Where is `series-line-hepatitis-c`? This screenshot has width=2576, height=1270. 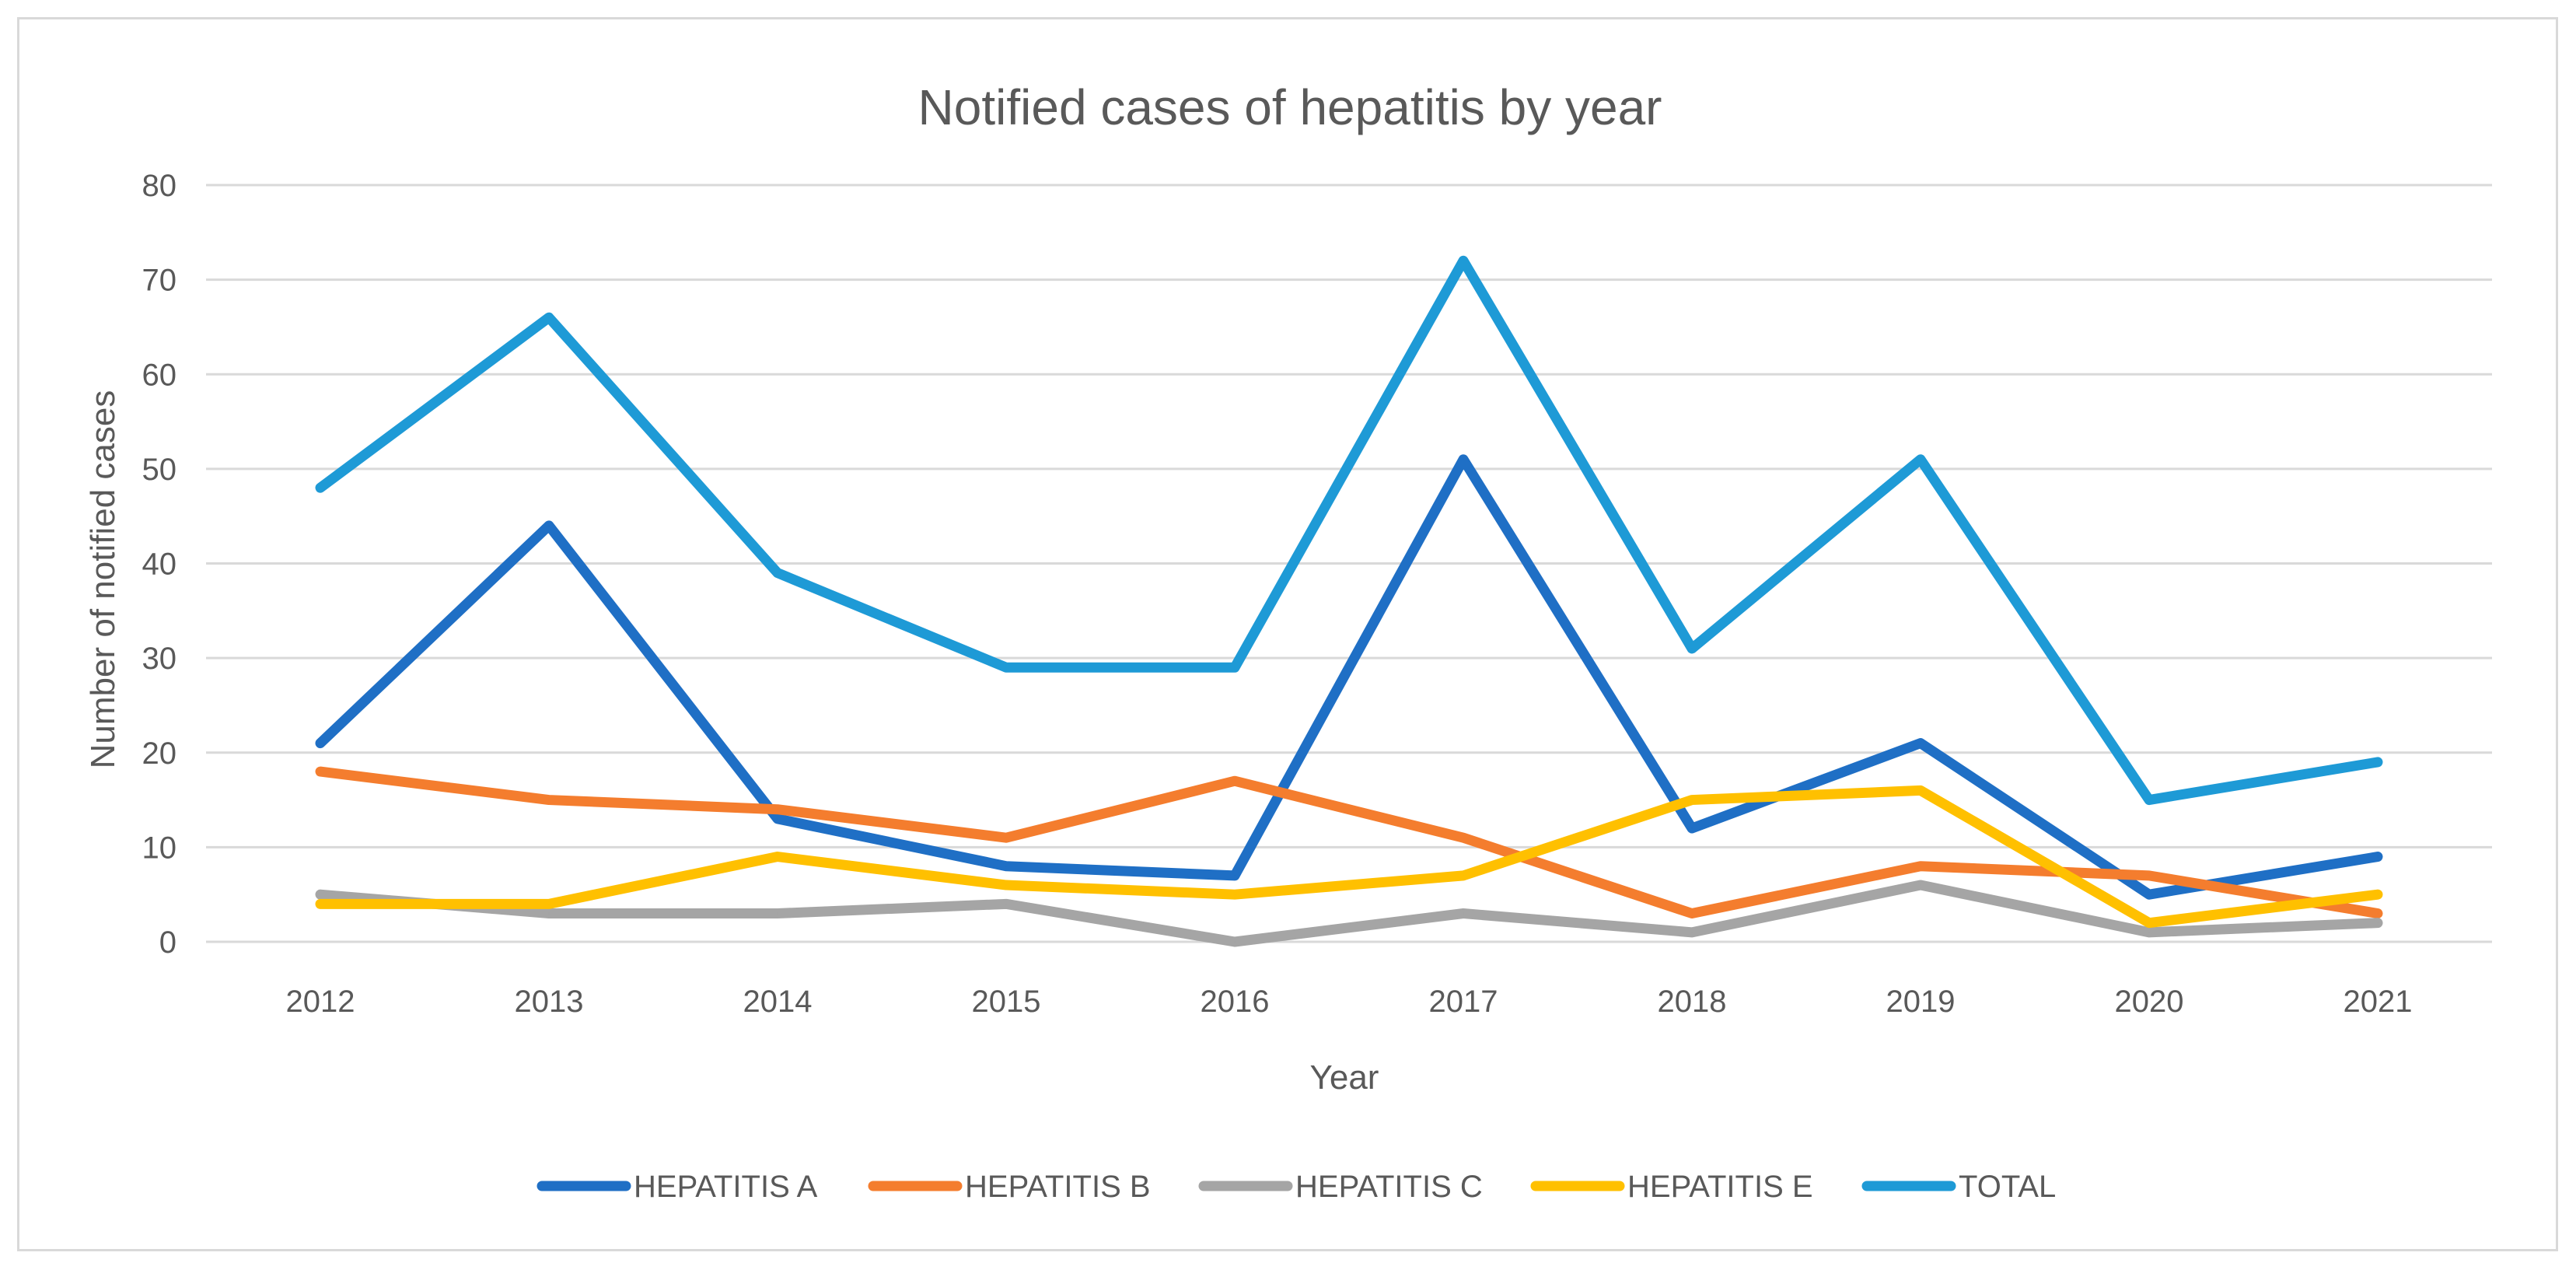 series-line-hepatitis-c is located at coordinates (1349, 913).